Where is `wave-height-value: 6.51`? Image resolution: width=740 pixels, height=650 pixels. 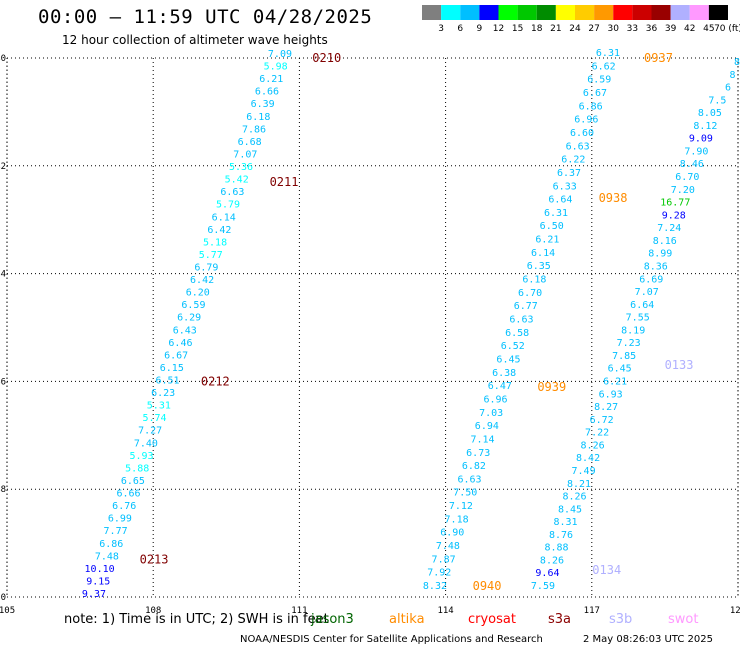 wave-height-value: 6.51 is located at coordinates (167, 381).